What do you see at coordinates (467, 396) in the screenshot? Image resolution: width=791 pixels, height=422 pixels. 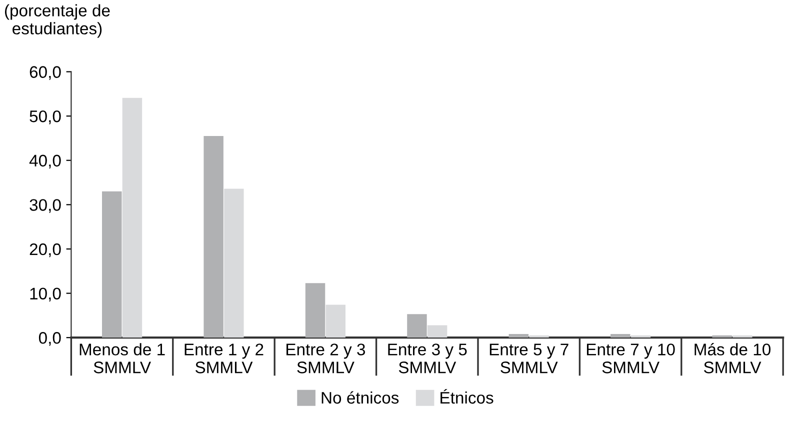 I see `legend-label: Étnicos` at bounding box center [467, 396].